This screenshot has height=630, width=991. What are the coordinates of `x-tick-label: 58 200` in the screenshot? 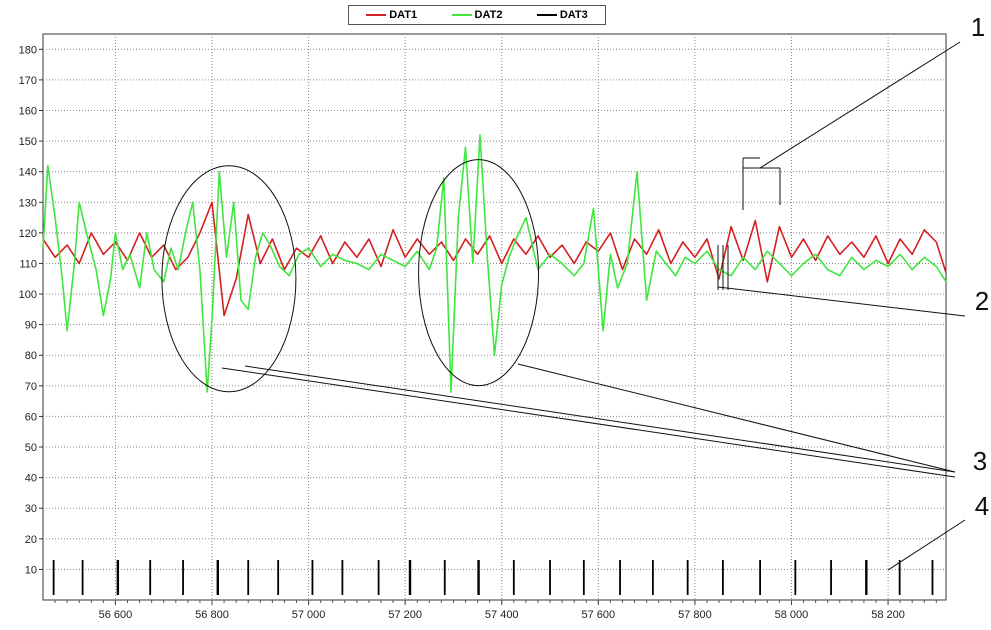 It's located at (888, 615).